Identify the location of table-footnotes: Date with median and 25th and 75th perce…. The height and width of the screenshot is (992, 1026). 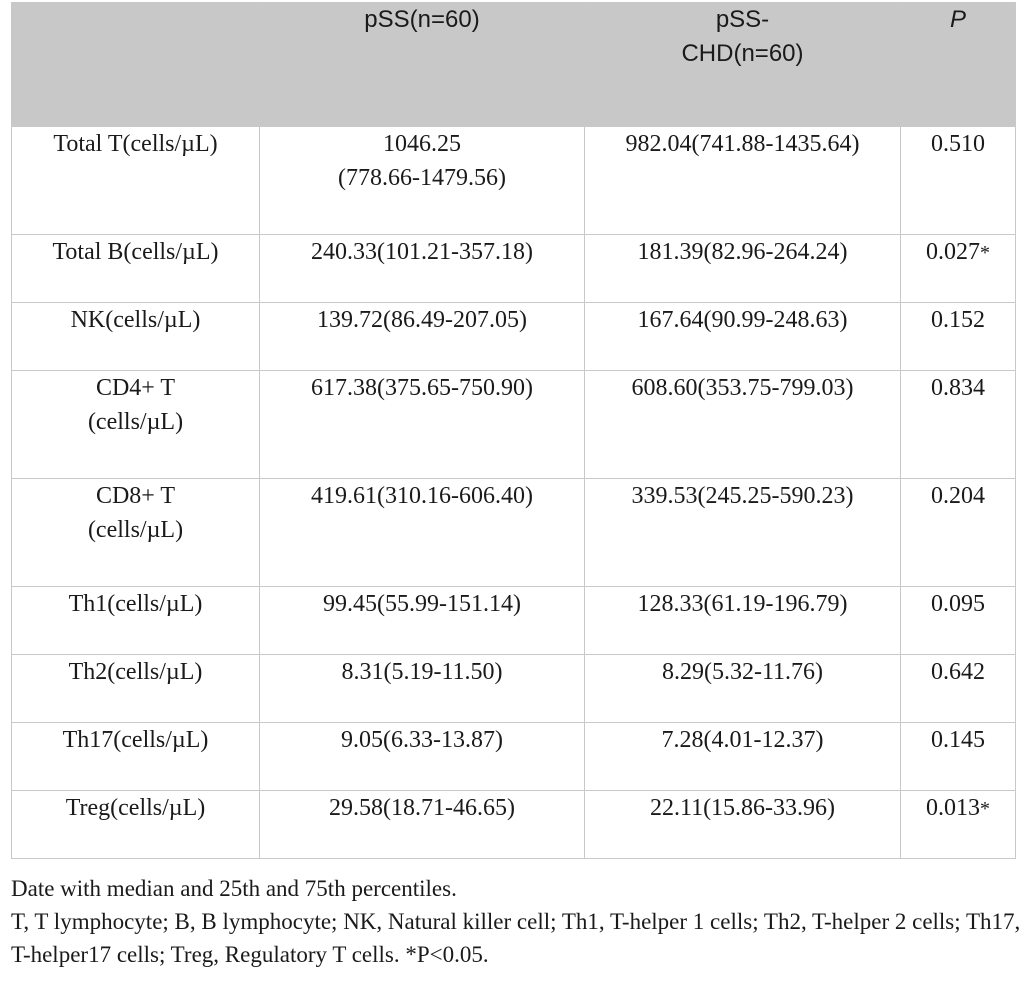
(516, 921).